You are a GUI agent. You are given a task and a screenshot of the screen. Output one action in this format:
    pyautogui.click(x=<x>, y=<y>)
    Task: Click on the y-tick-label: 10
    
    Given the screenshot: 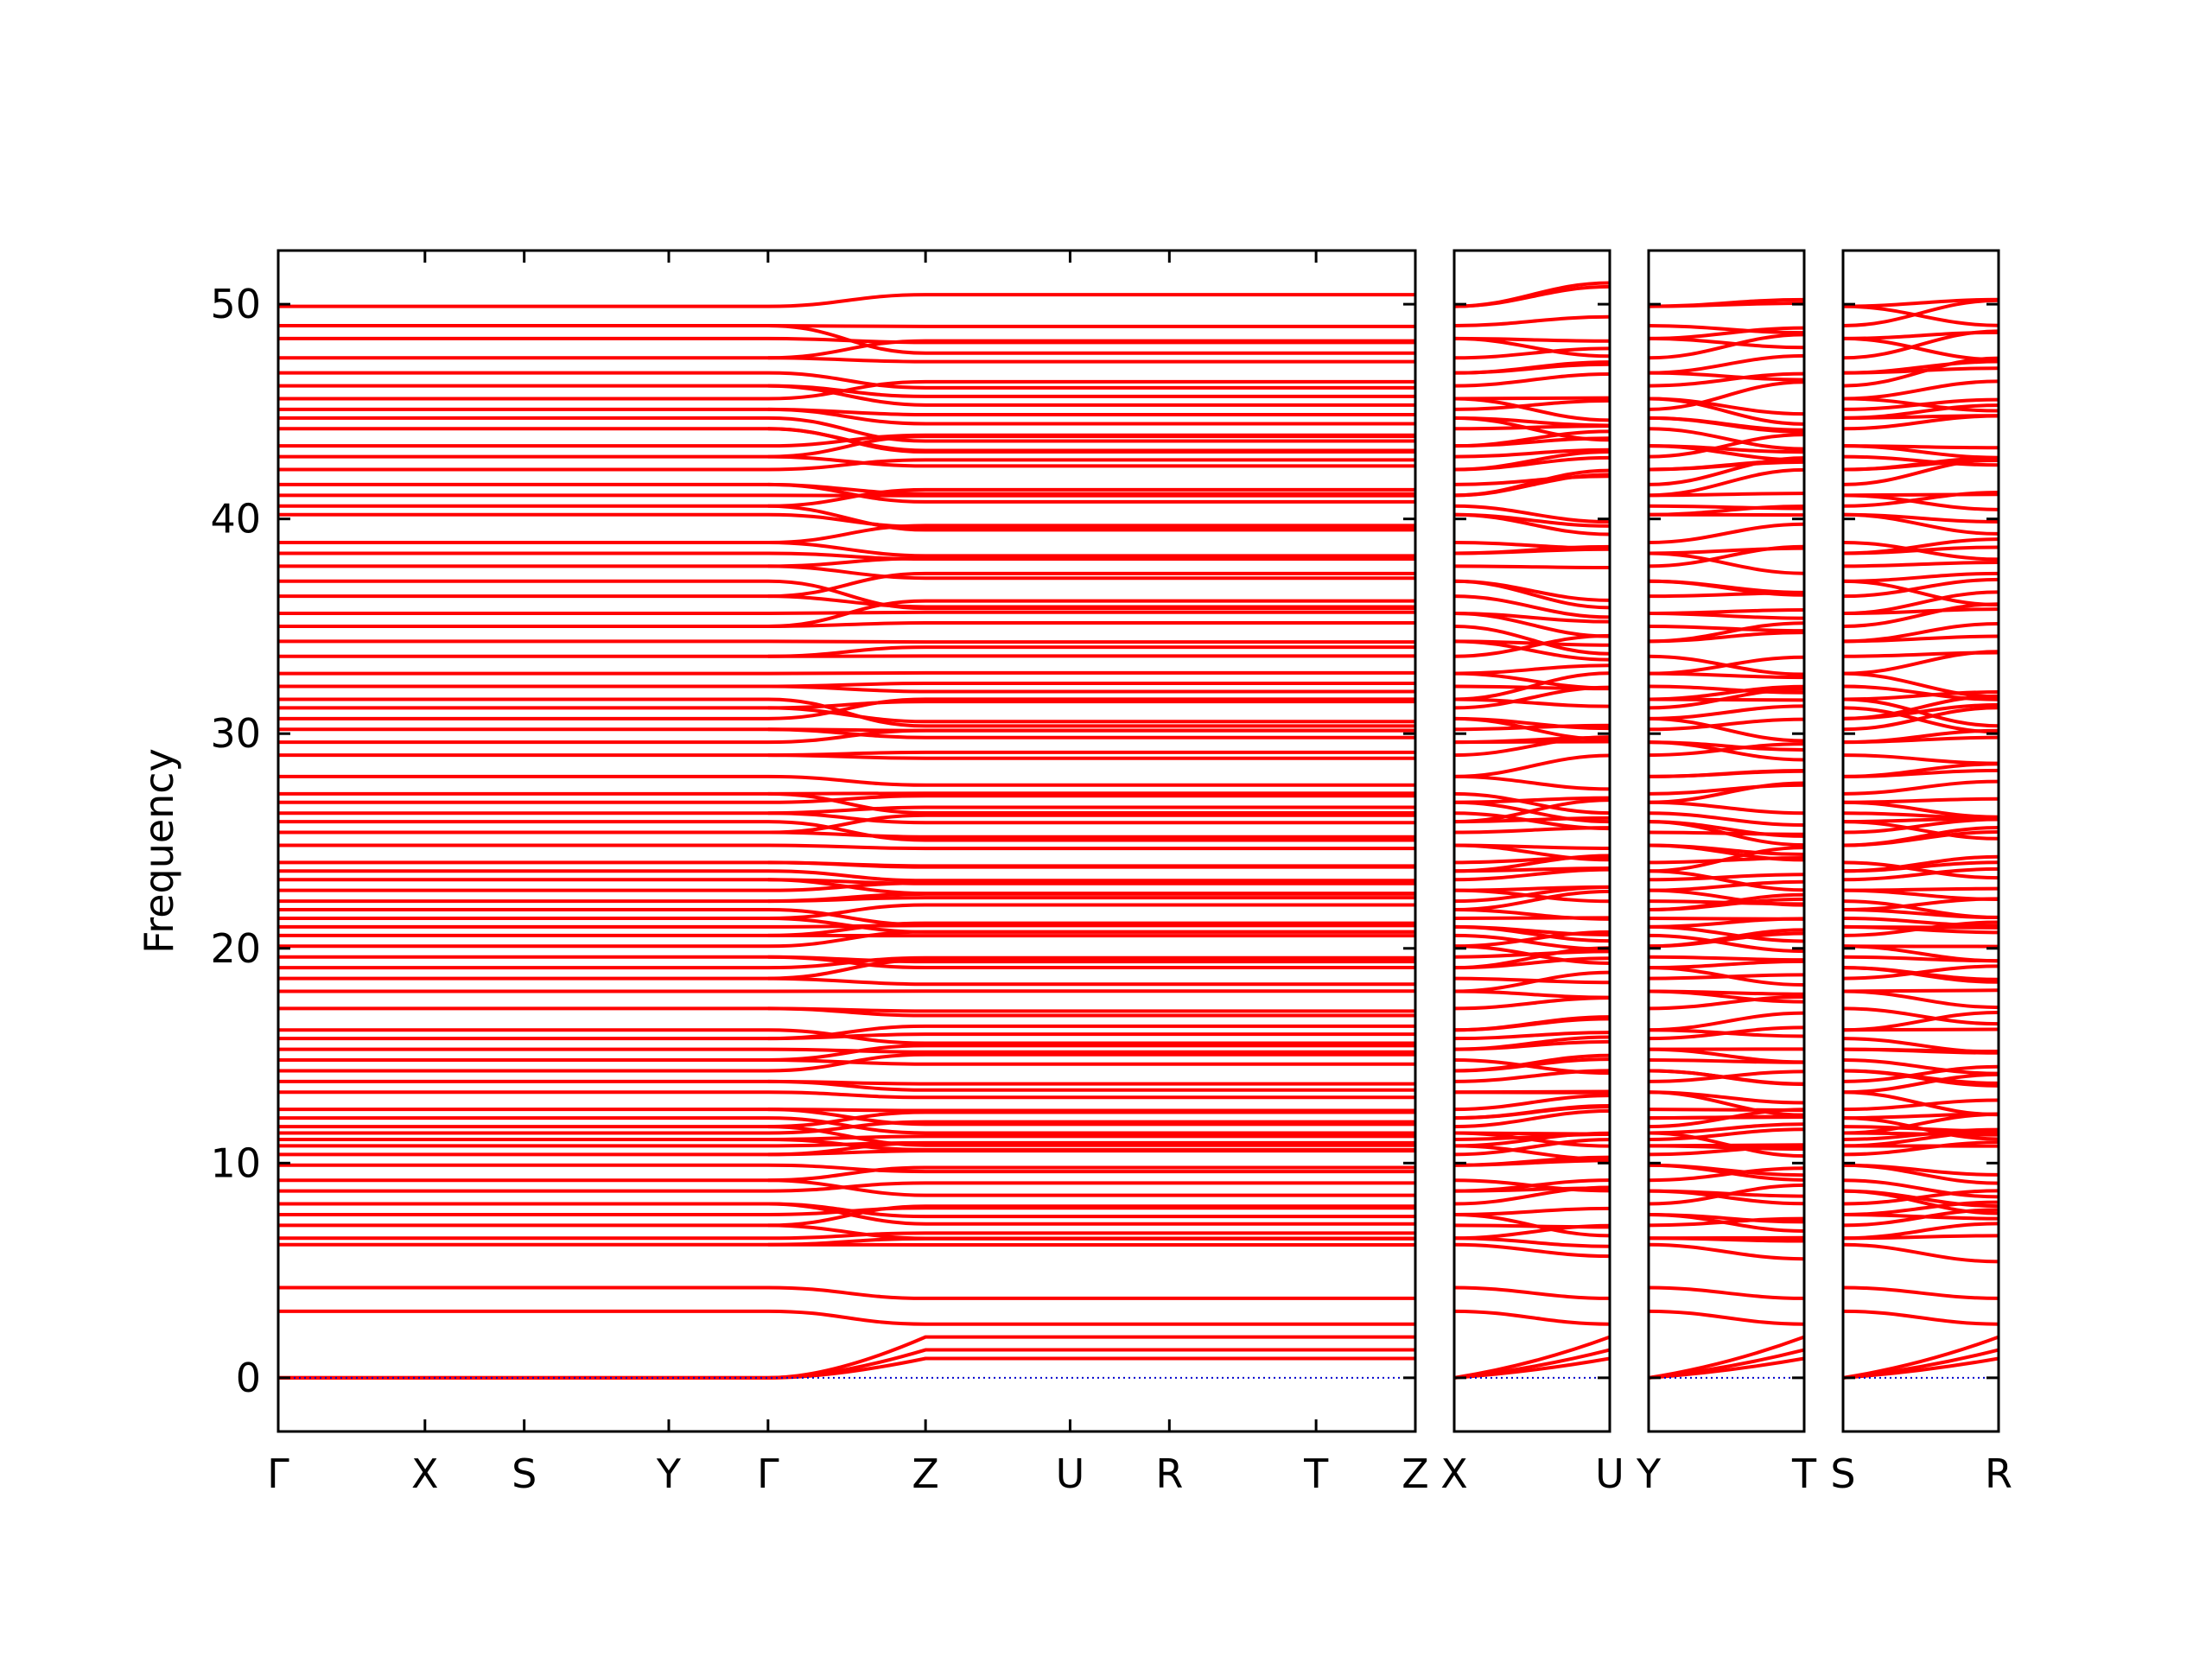 What is the action you would take?
    pyautogui.click(x=235, y=1163)
    